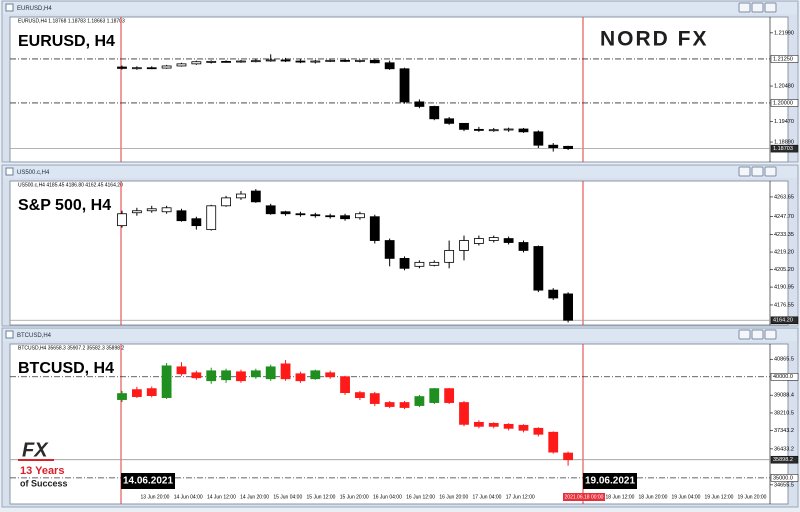  Describe the element at coordinates (64, 205) in the screenshot. I see `chart-label: S&P 500, H4` at that location.